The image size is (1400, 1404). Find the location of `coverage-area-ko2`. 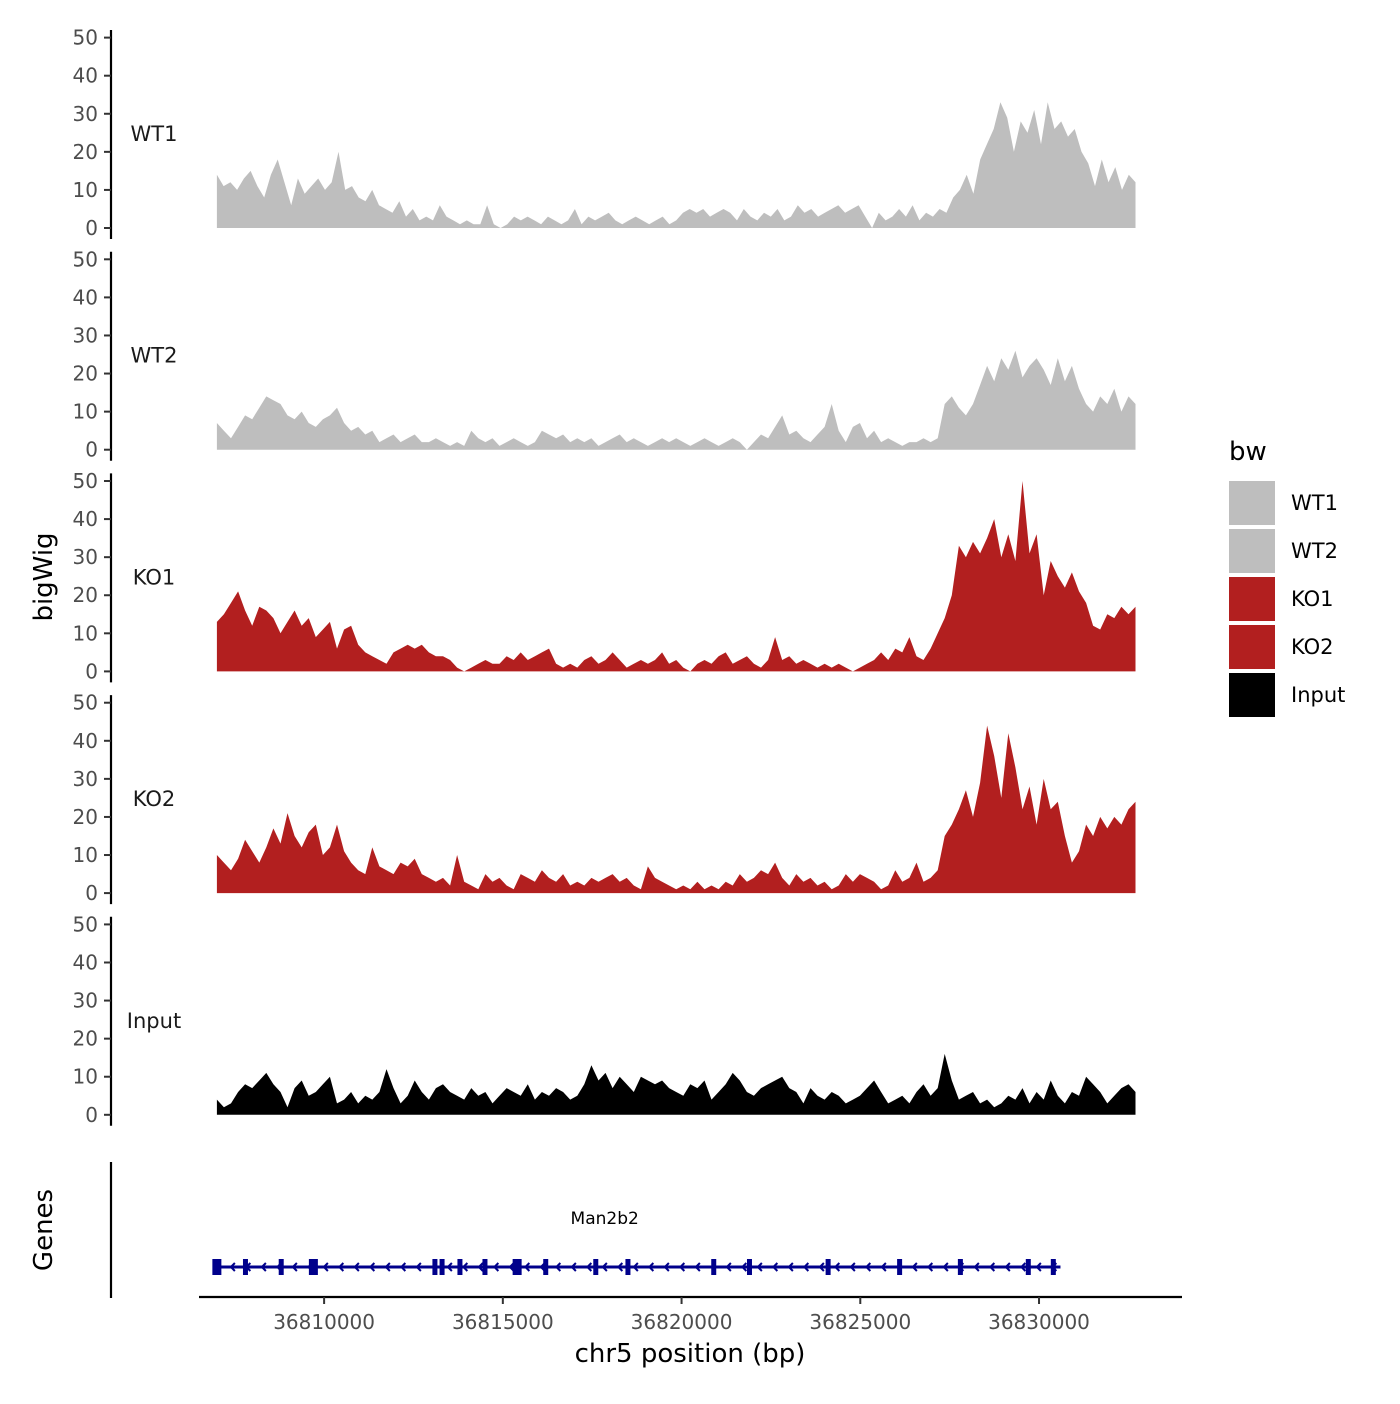

coverage-area-ko2 is located at coordinates (676, 809).